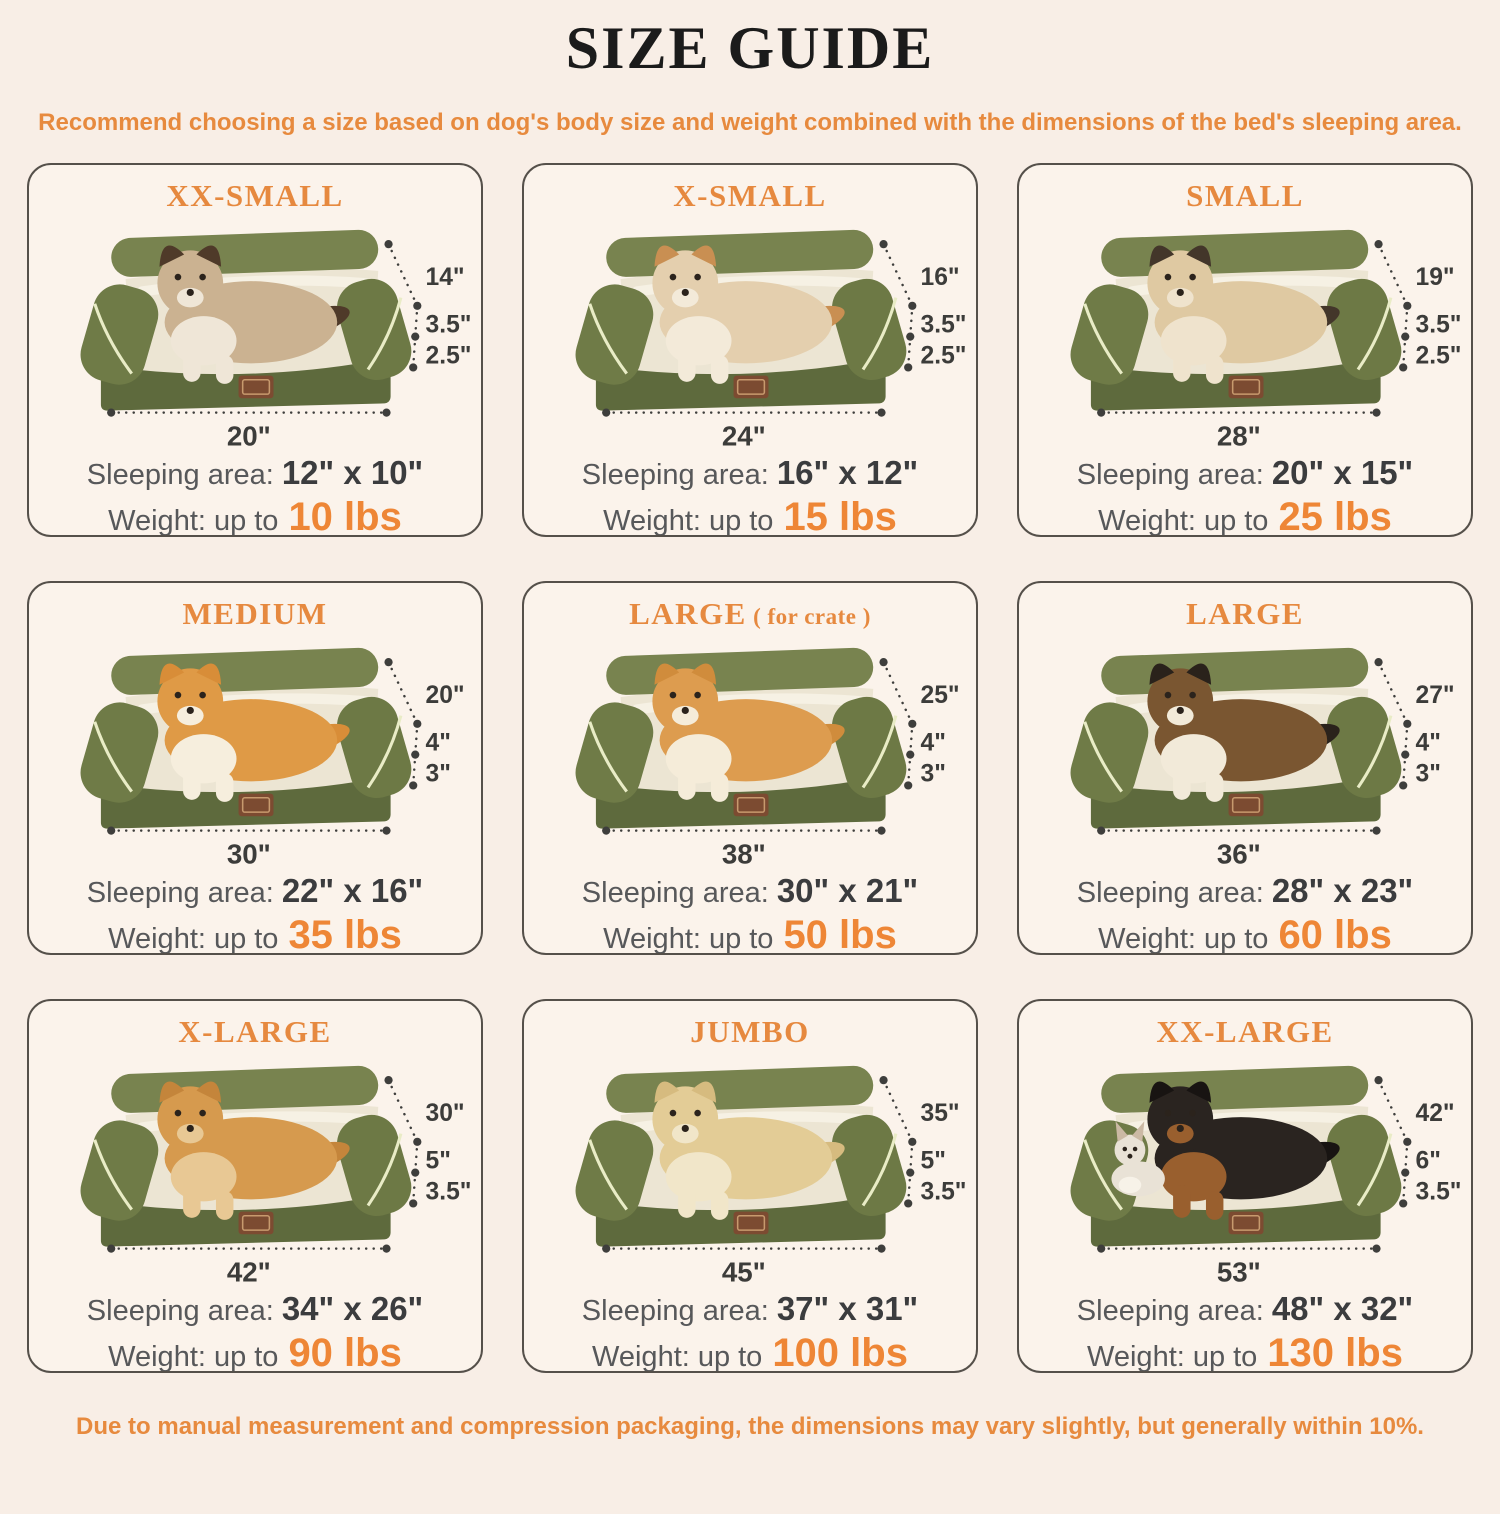 The image size is (1500, 1514). I want to click on card-title: LARGE ( for crate ), so click(750, 613).